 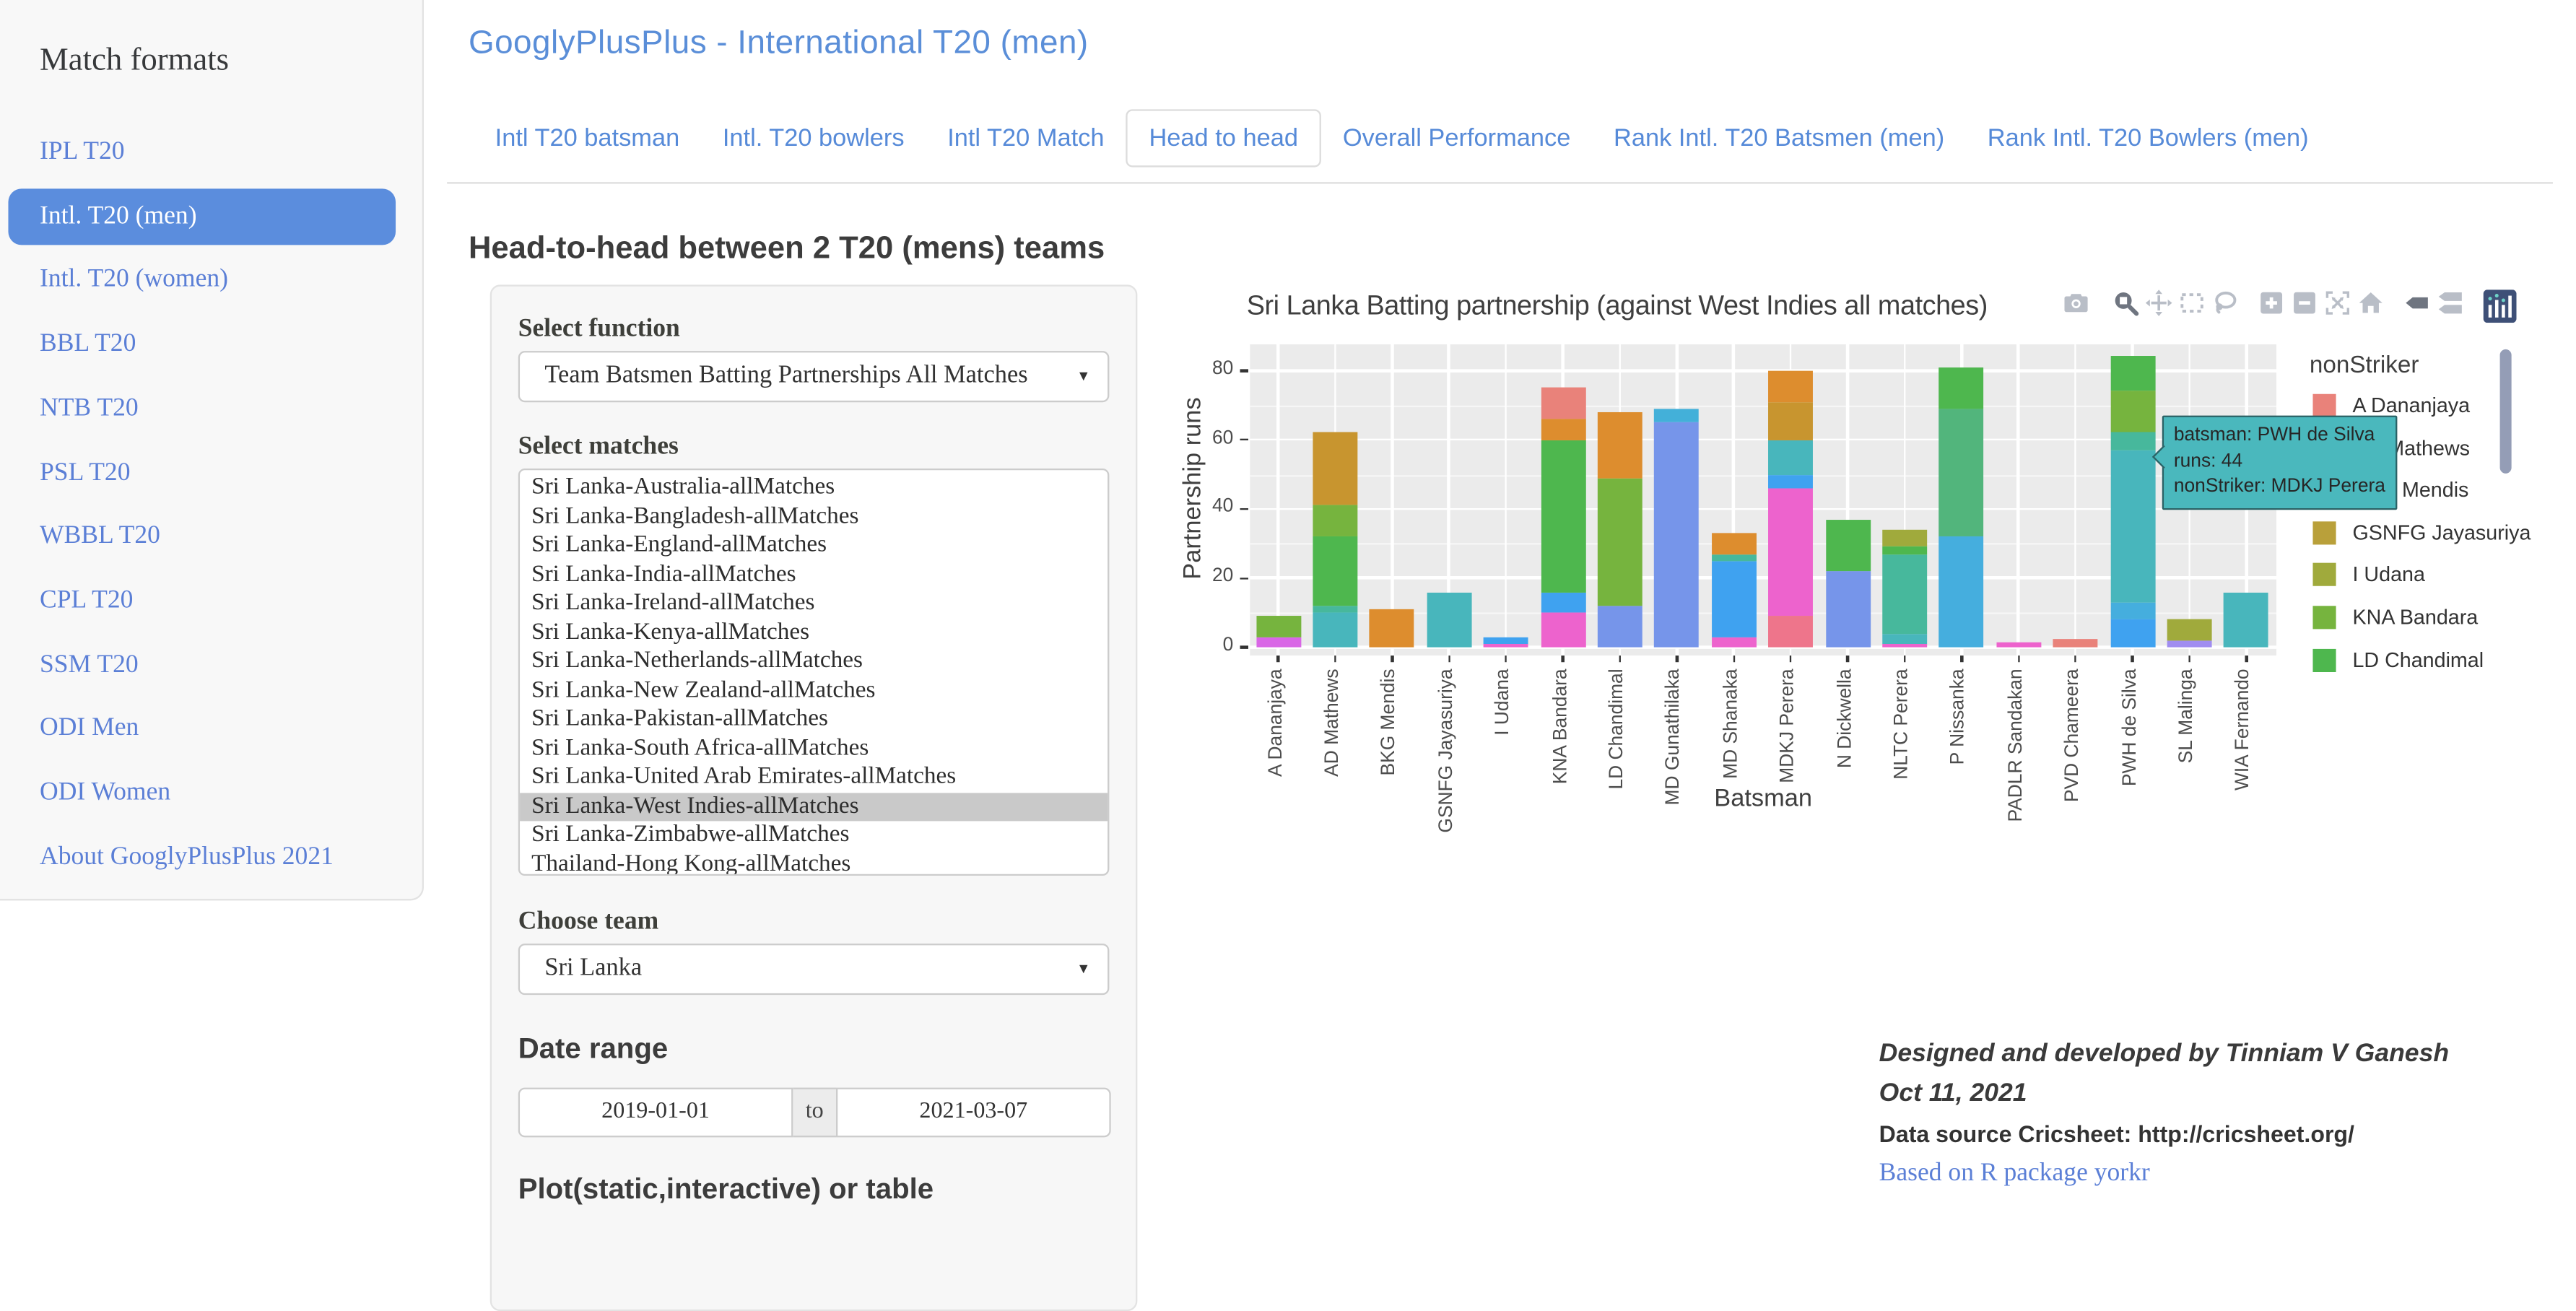 What do you see at coordinates (1392, 628) in the screenshot?
I see `bar-segment-bkg-mendis` at bounding box center [1392, 628].